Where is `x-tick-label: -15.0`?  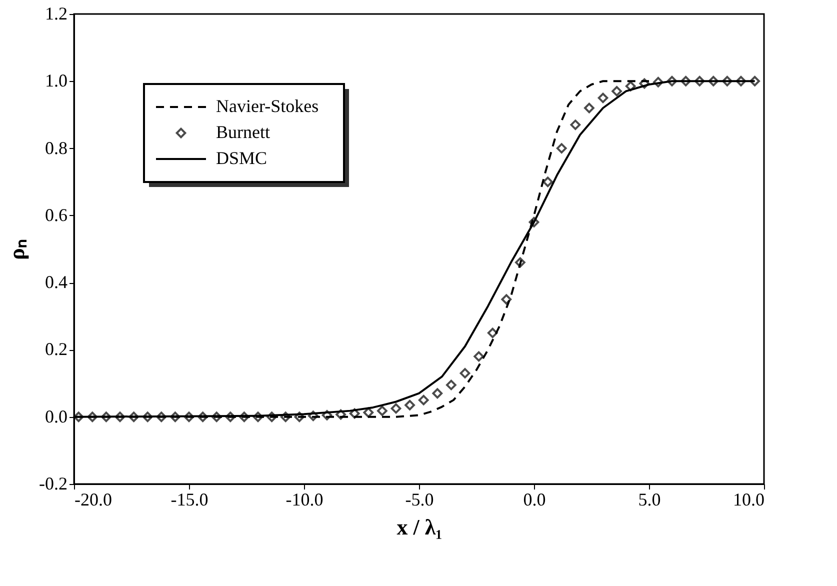
x-tick-label: -15.0 is located at coordinates (189, 500).